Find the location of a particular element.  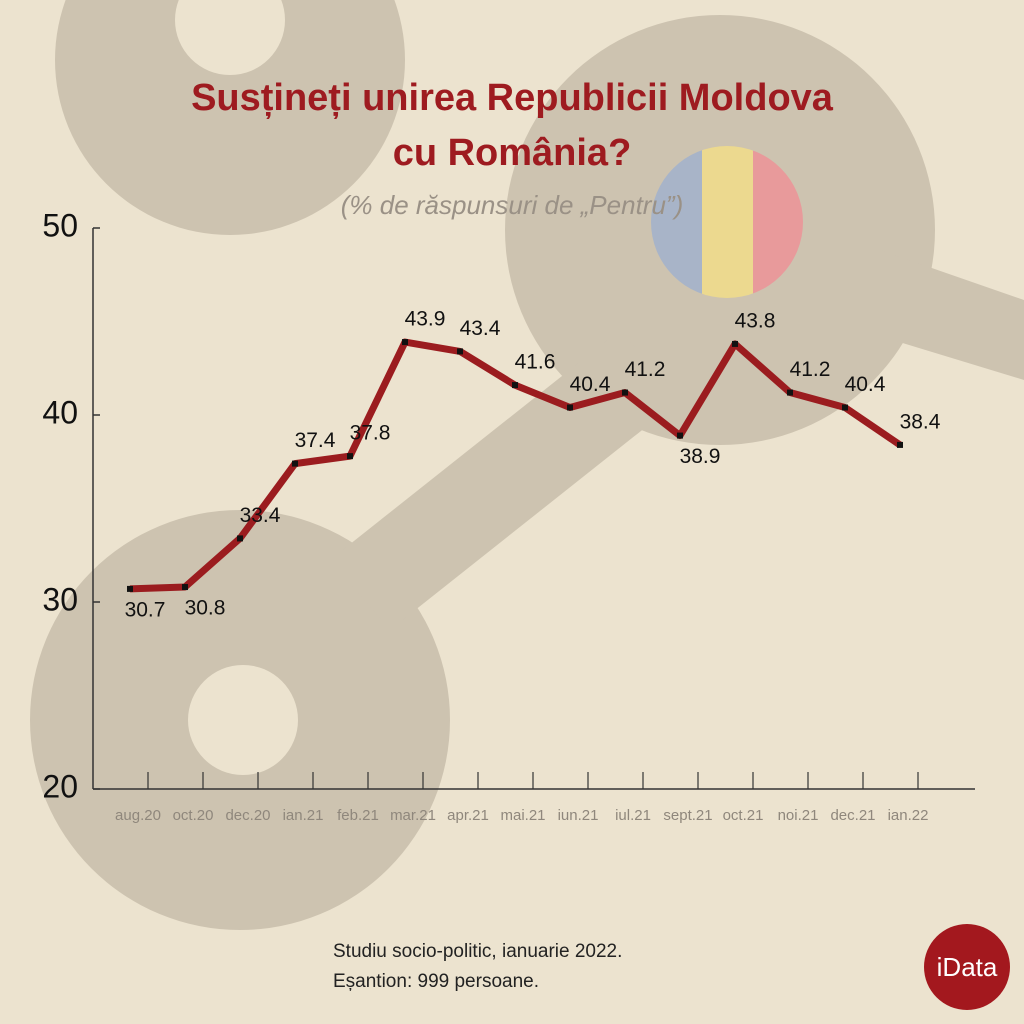

data-label: 37.8 is located at coordinates (370, 433).